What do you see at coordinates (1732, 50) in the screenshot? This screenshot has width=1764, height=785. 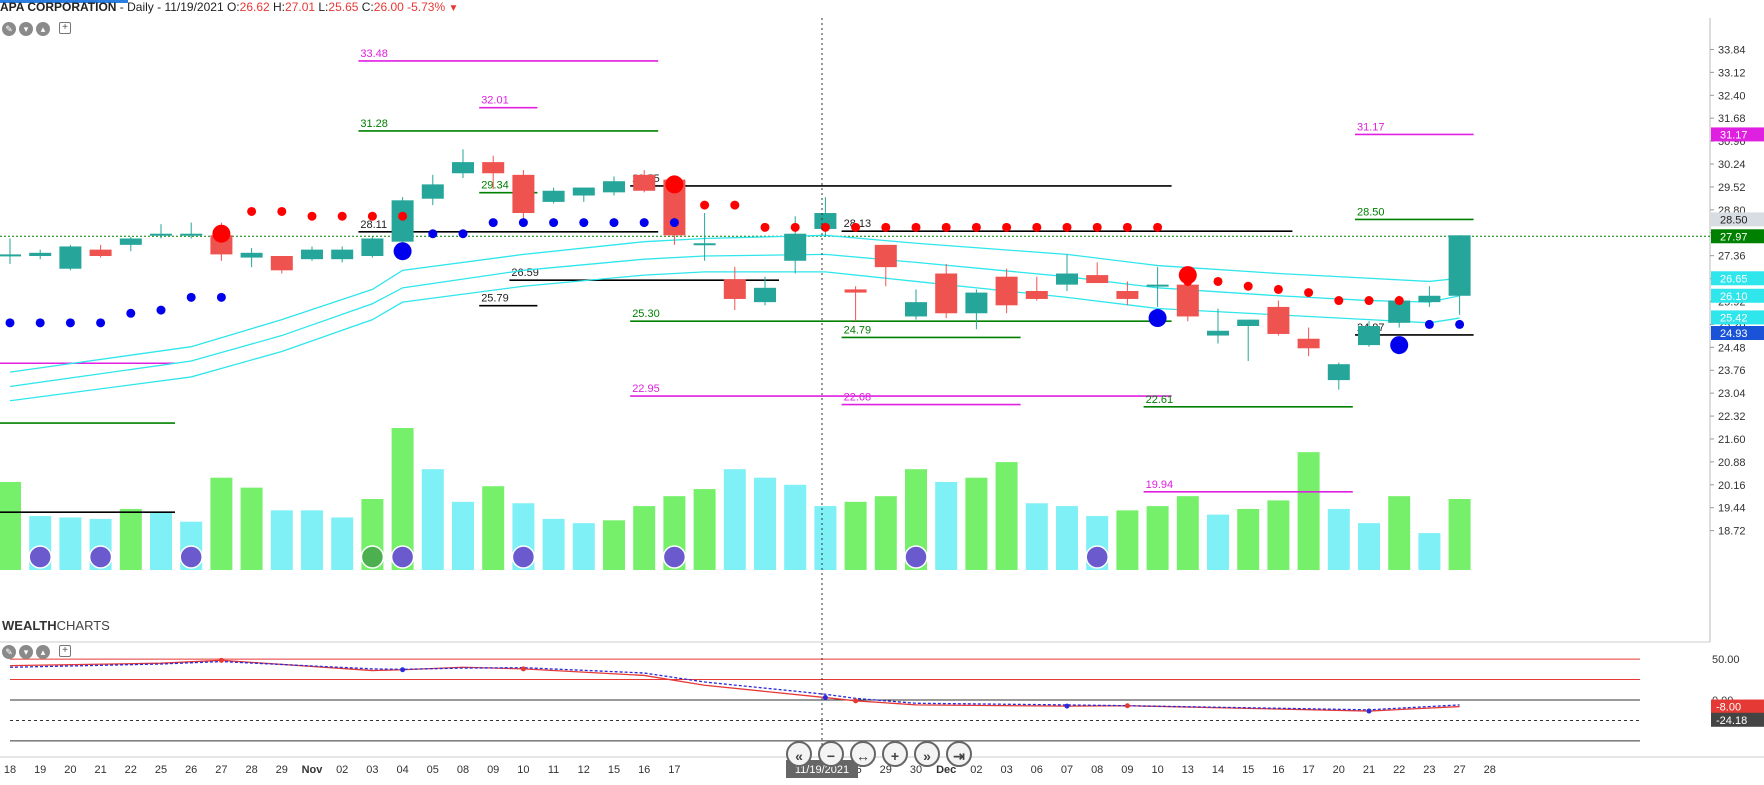 I see `y-tick-label: 33.84` at bounding box center [1732, 50].